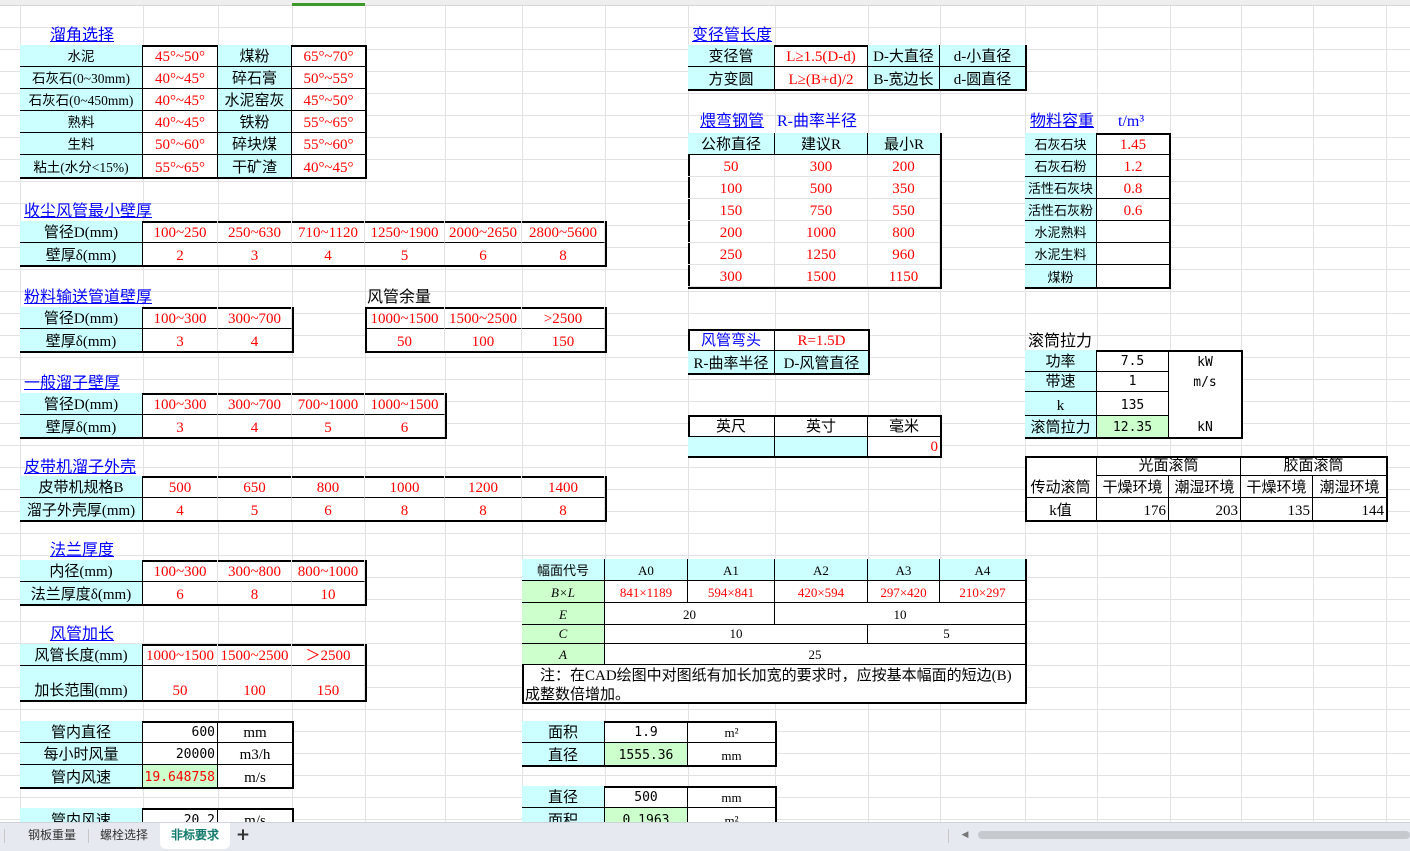  Describe the element at coordinates (255, 754) in the screenshot. I see `value-cell: m3/h` at that location.